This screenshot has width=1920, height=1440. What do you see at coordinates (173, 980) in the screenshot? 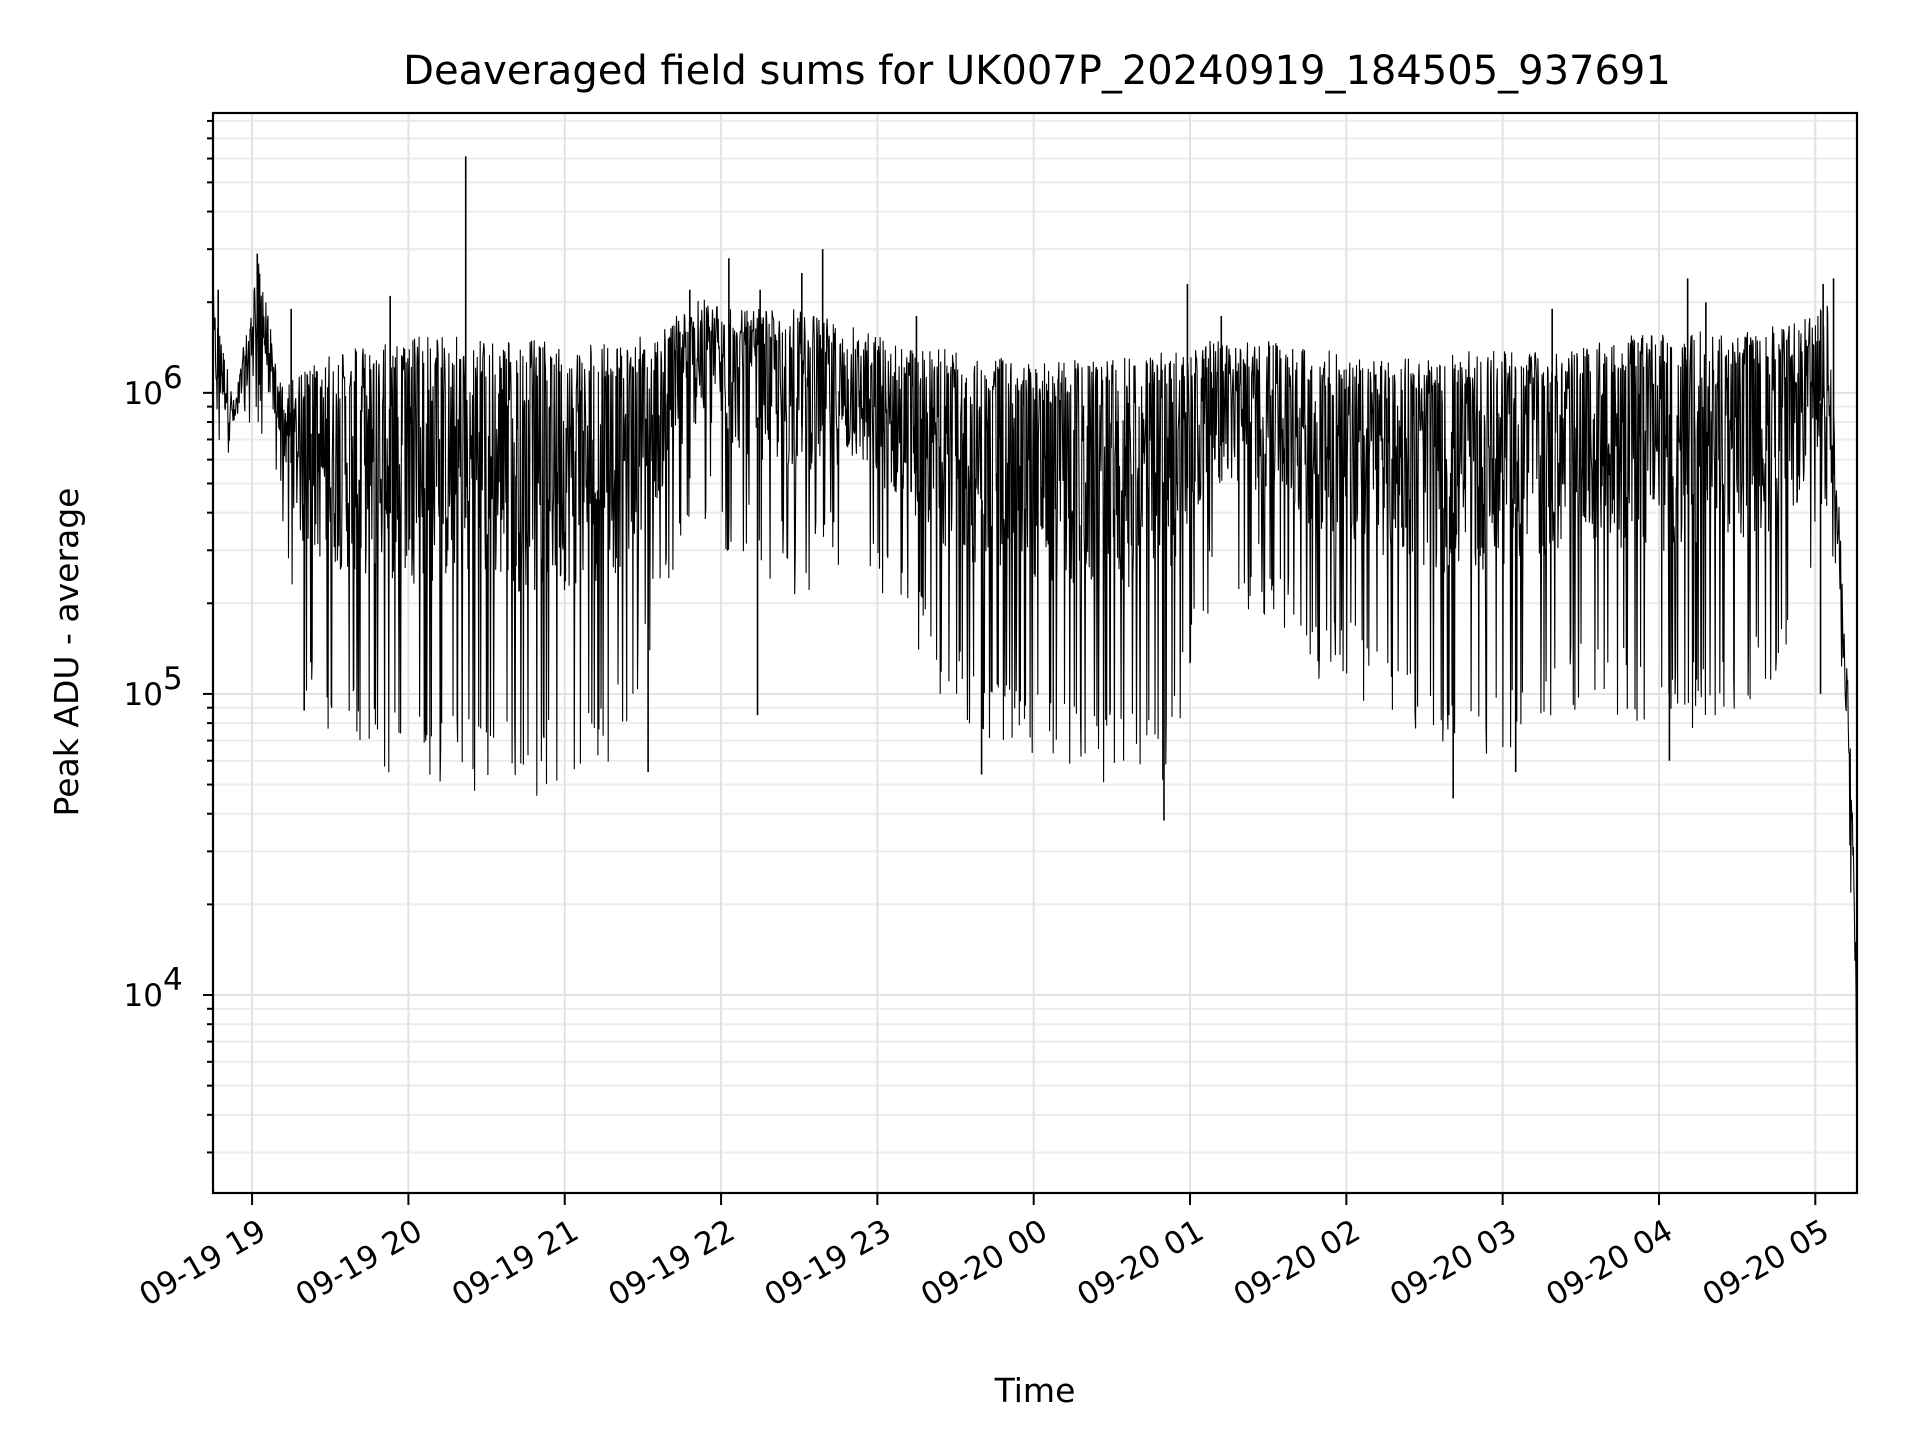
I see `y-tick-exponent: 4` at bounding box center [173, 980].